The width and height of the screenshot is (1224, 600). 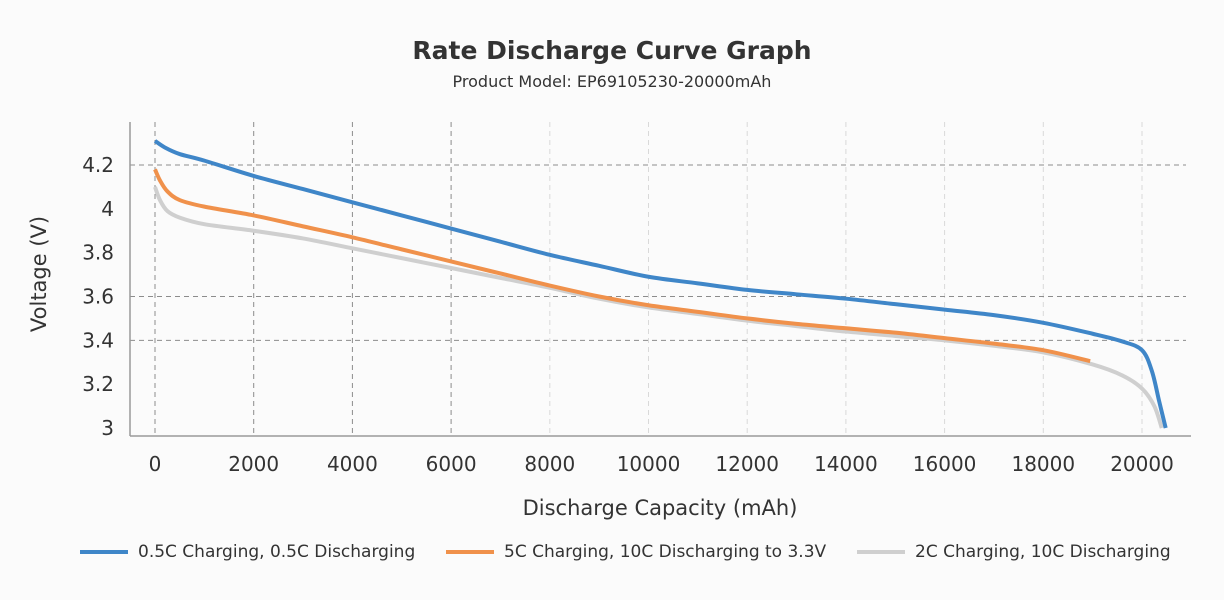 I want to click on x-tick-label: 4000, so click(x=352, y=464).